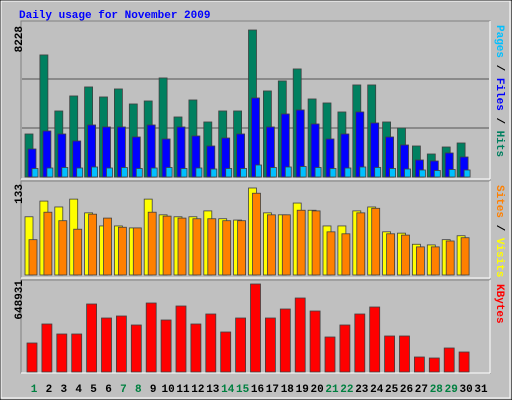 This screenshot has height=400, width=512. What do you see at coordinates (499, 41) in the screenshot?
I see `legend-entry: Pages` at bounding box center [499, 41].